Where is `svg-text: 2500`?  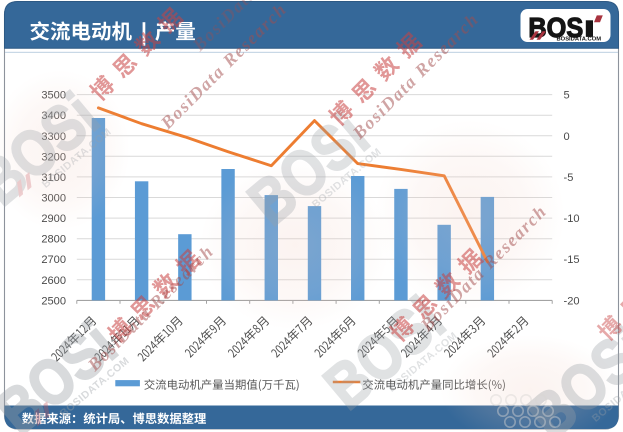 svg-text: 2500 is located at coordinates (53, 301).